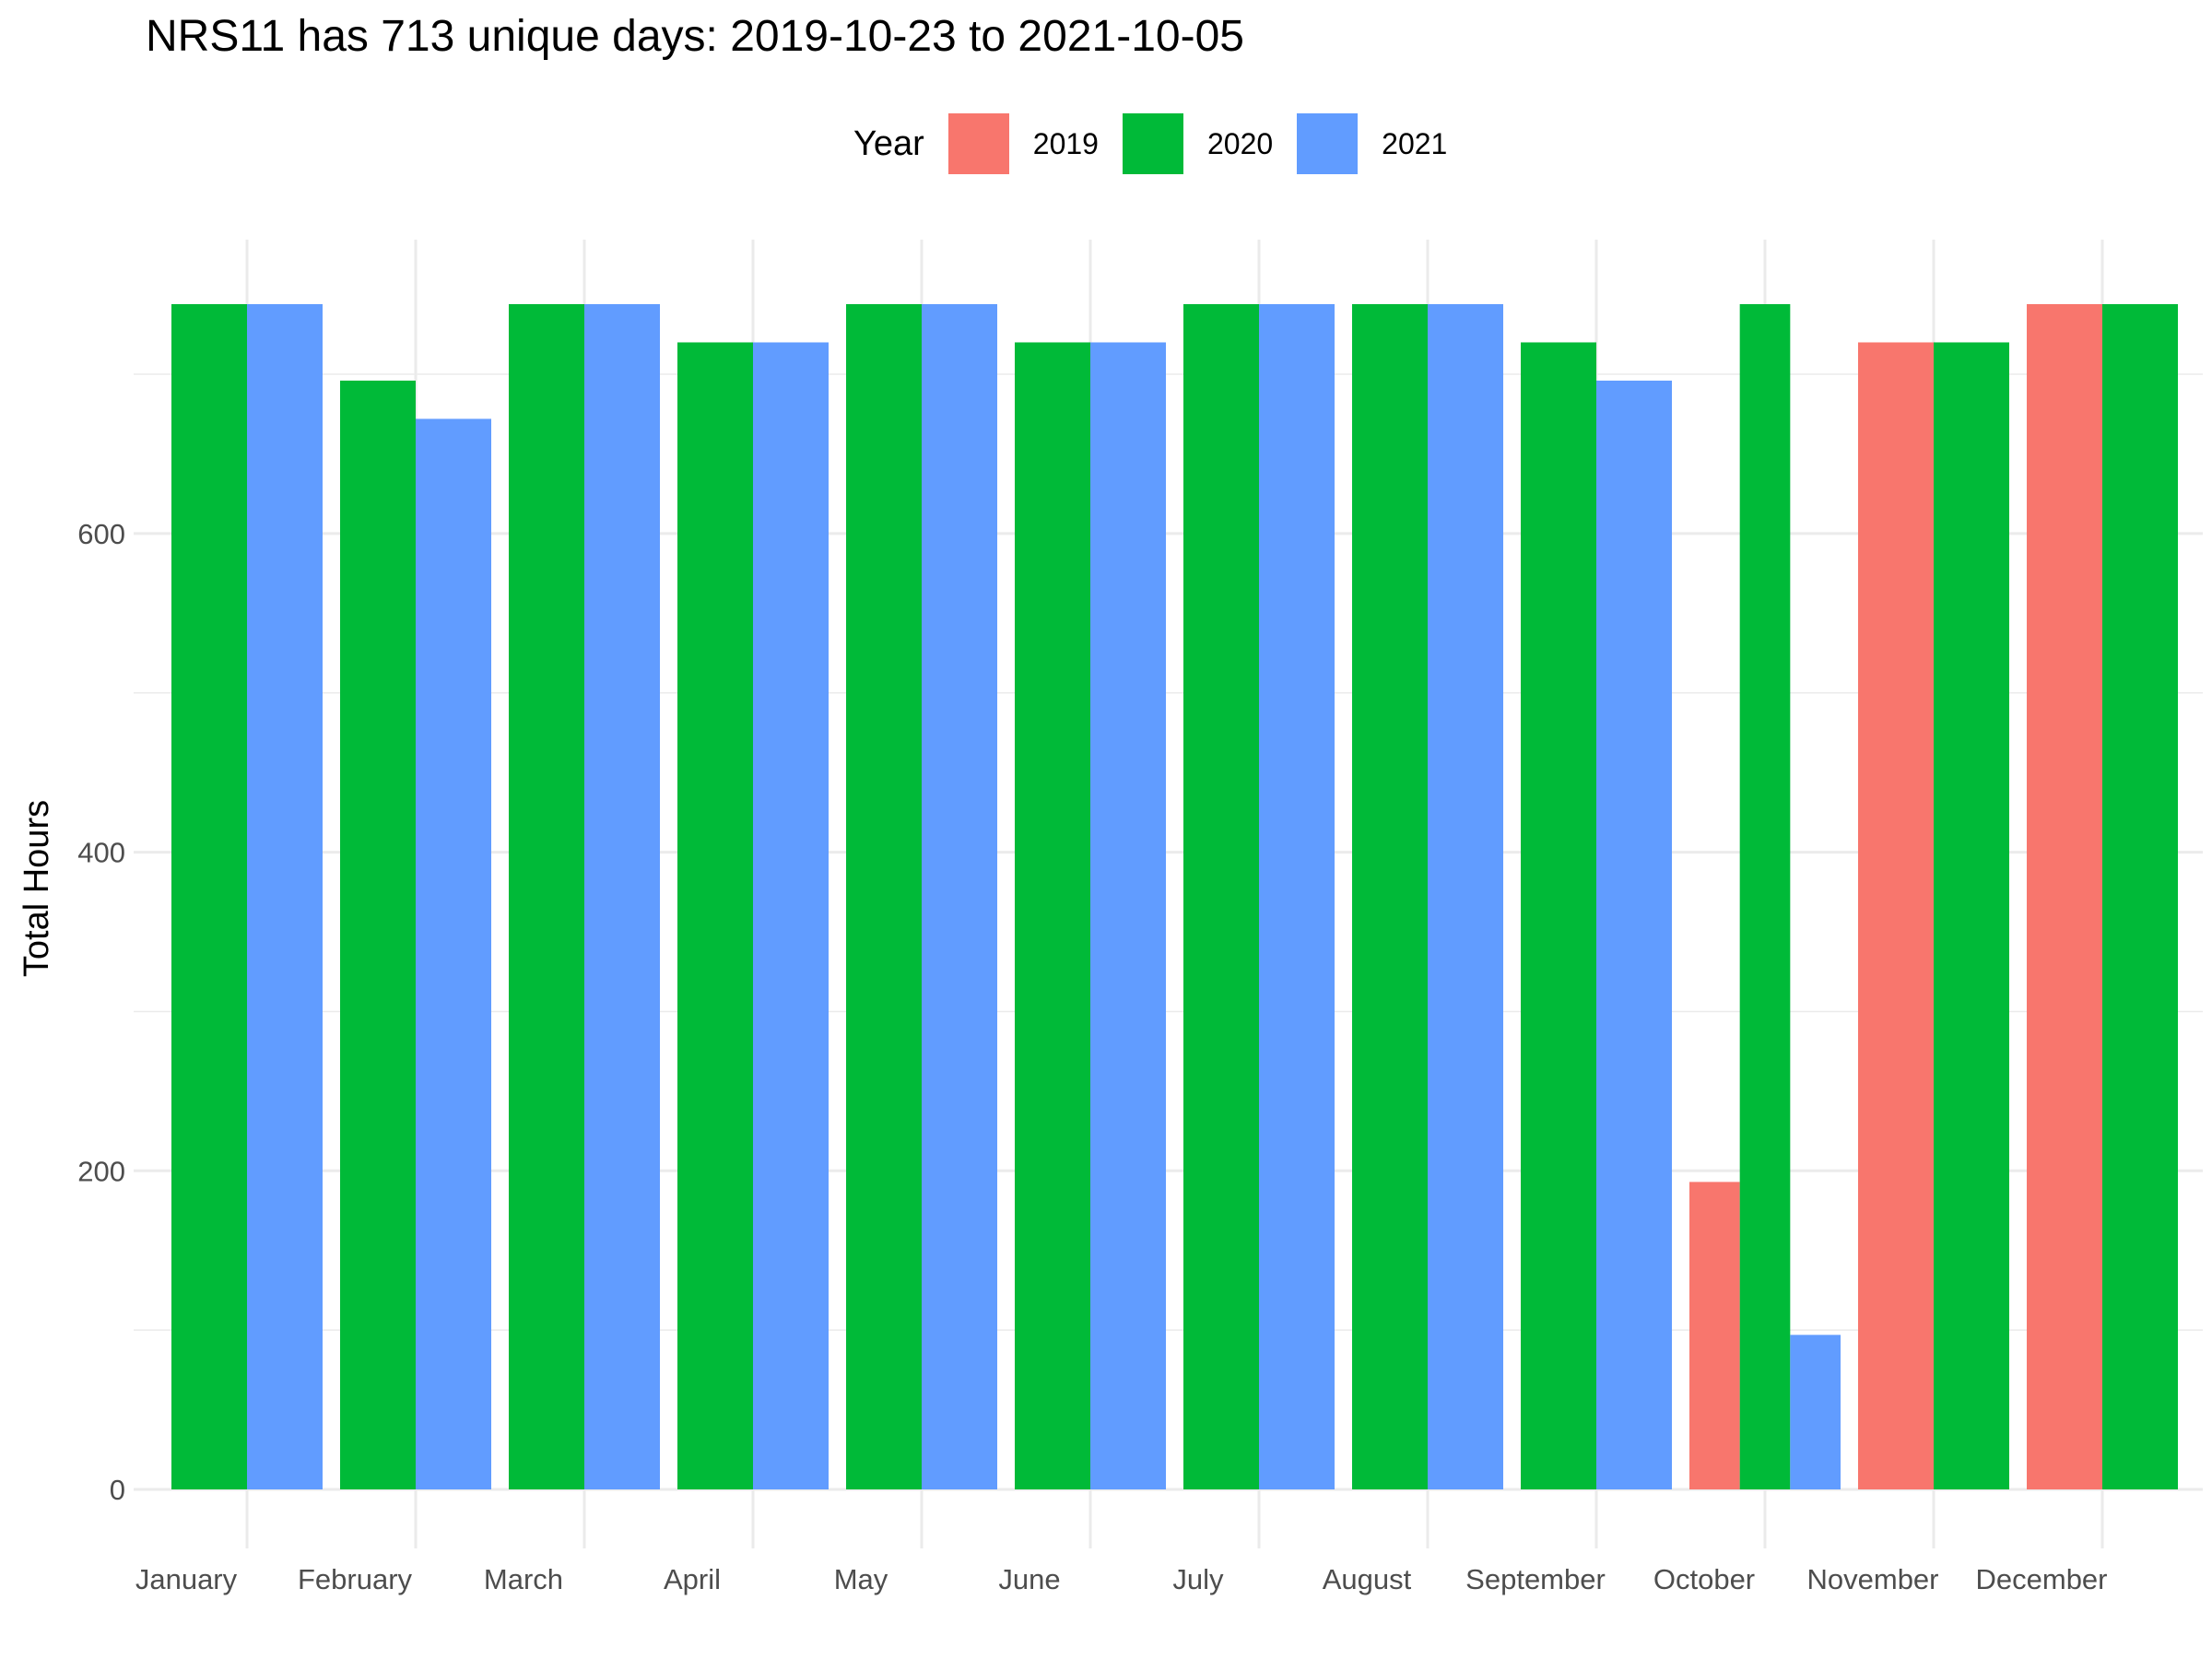 The width and height of the screenshot is (2212, 1659). I want to click on y-tick-label: 200, so click(101, 1171).